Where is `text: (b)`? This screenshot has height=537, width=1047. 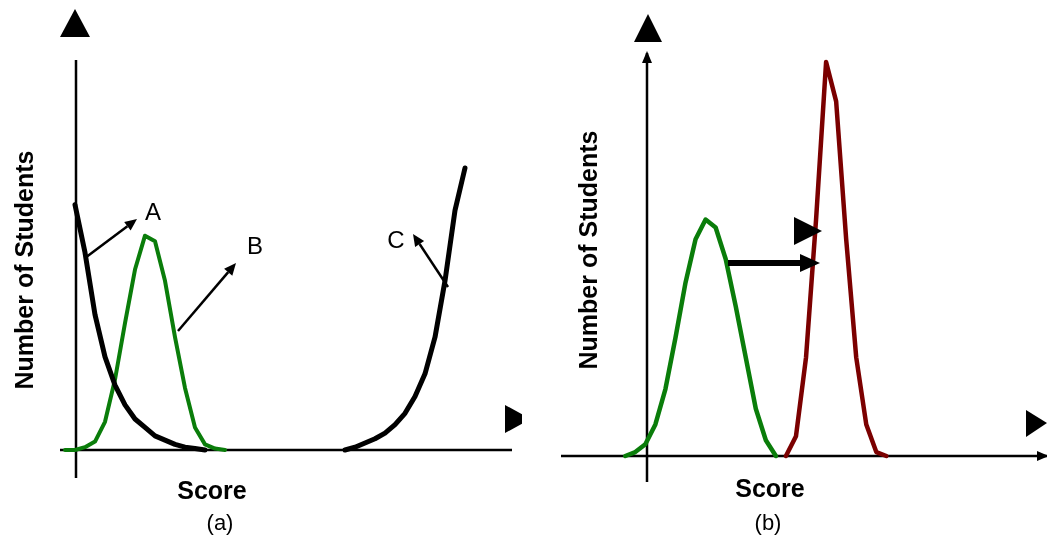
text: (b) is located at coordinates (768, 523).